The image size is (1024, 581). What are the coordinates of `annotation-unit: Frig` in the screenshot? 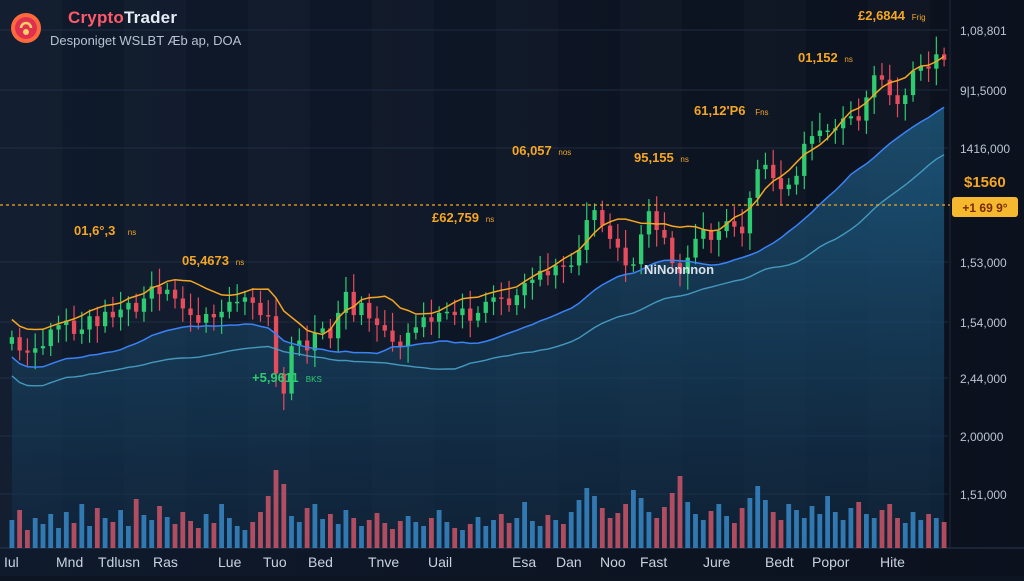 It's located at (919, 17).